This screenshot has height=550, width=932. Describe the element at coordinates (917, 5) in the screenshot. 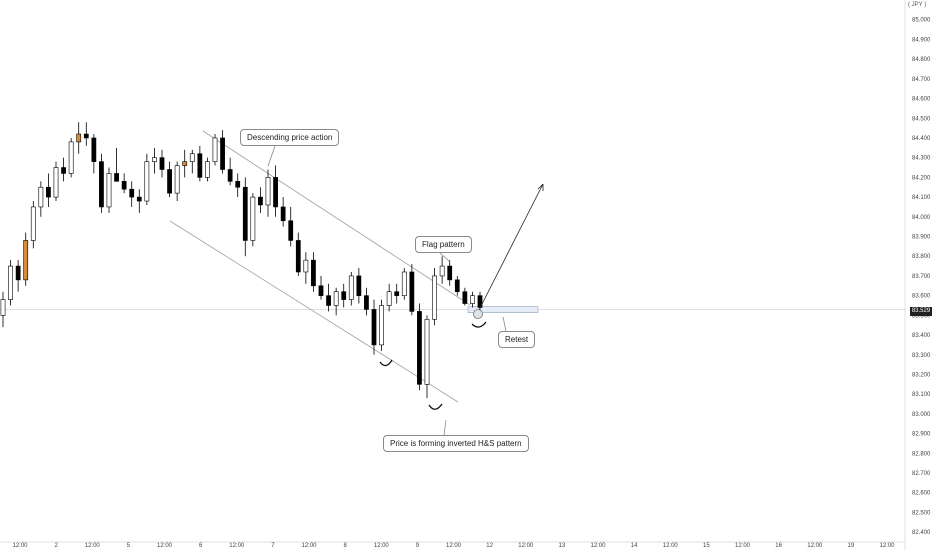

I see `currency-label: ( JPY )` at that location.